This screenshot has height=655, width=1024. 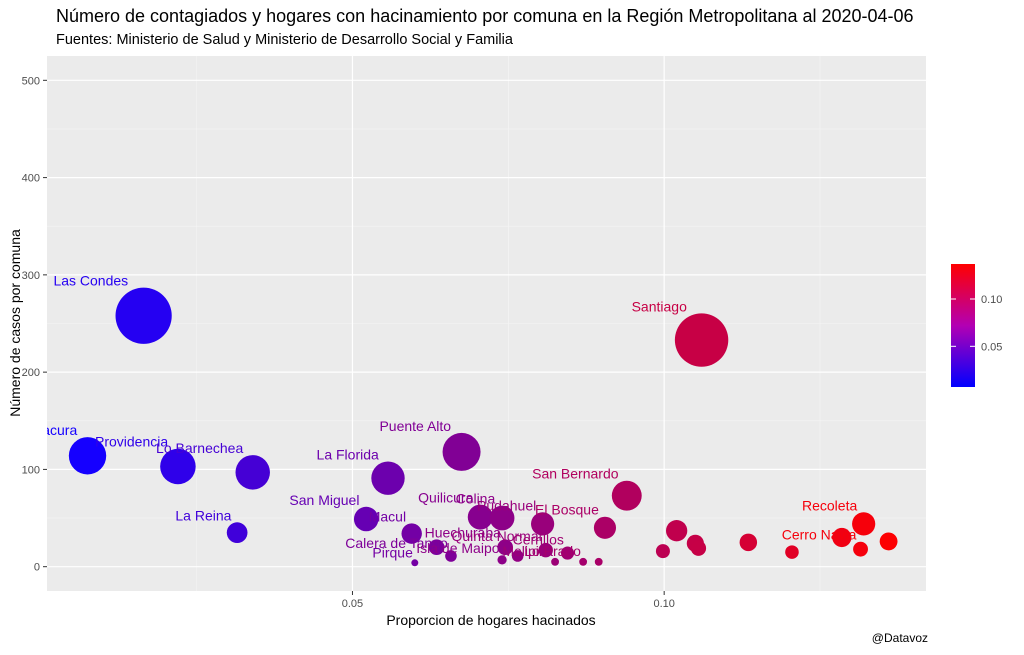 I want to click on data-point-isla-de-maipo, so click(x=502, y=560).